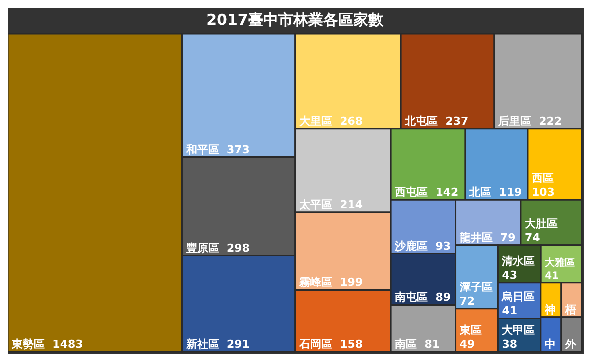 The height and width of the screenshot is (362, 592). What do you see at coordinates (543, 193) in the screenshot?
I see `data-label: 103` at bounding box center [543, 193].